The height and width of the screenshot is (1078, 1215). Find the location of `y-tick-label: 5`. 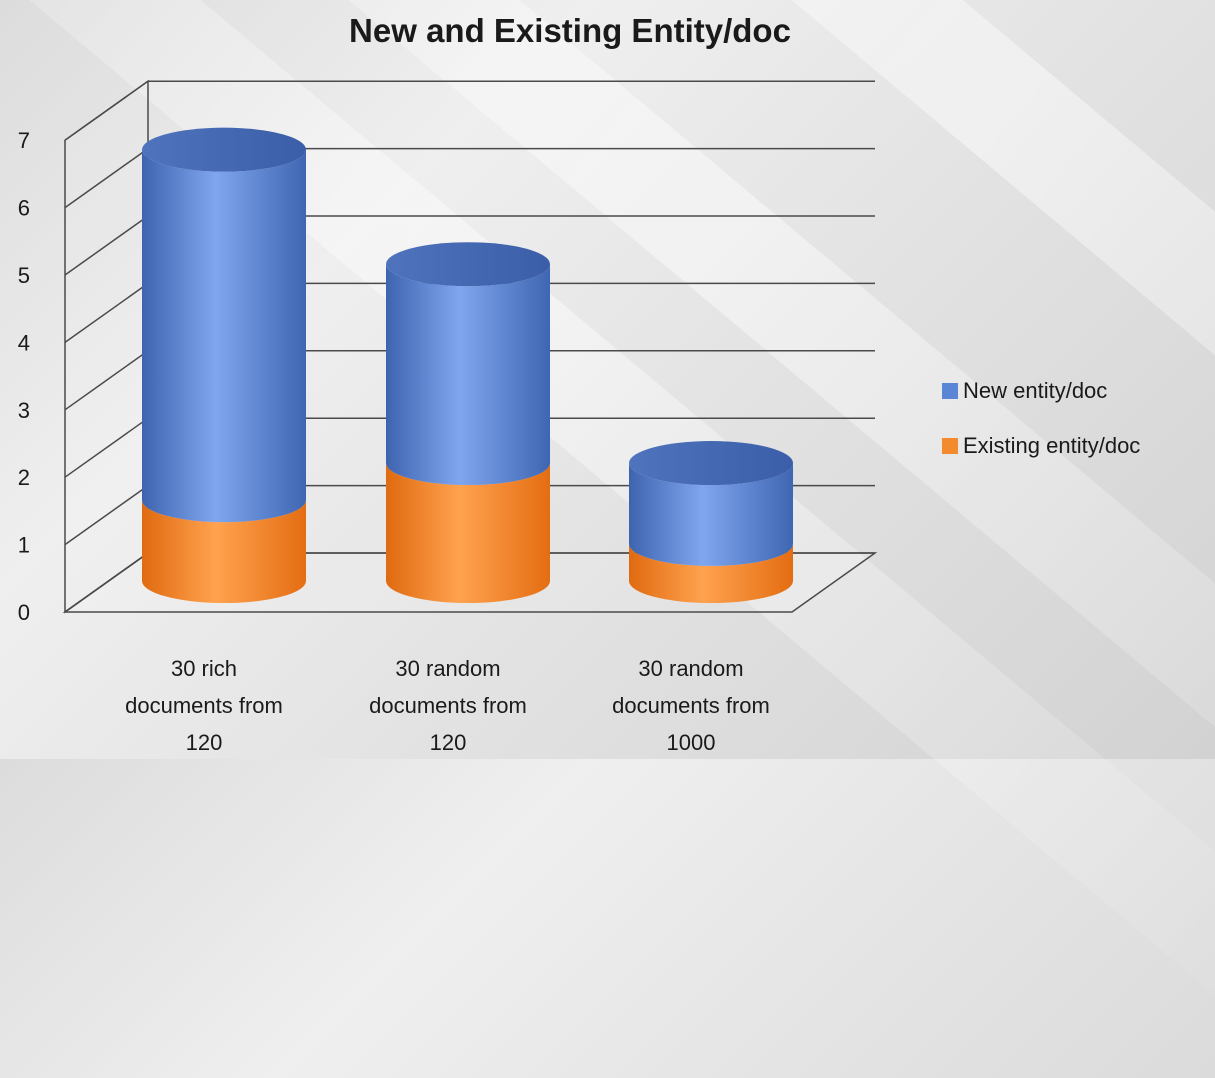

y-tick-label: 5 is located at coordinates (24, 275).